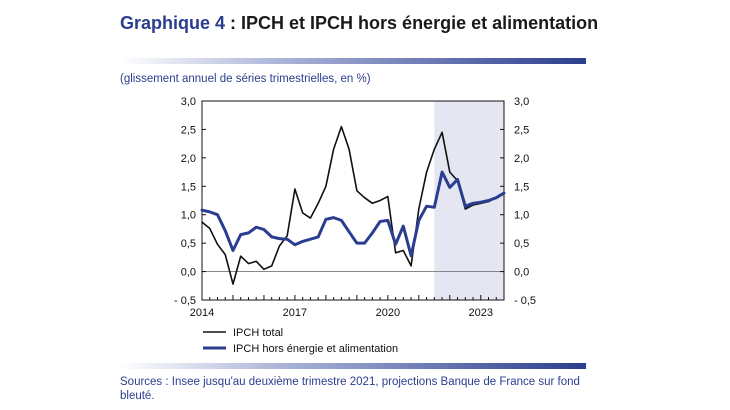  What do you see at coordinates (188, 273) in the screenshot?
I see `y-tick-label-left: 0,0` at bounding box center [188, 273].